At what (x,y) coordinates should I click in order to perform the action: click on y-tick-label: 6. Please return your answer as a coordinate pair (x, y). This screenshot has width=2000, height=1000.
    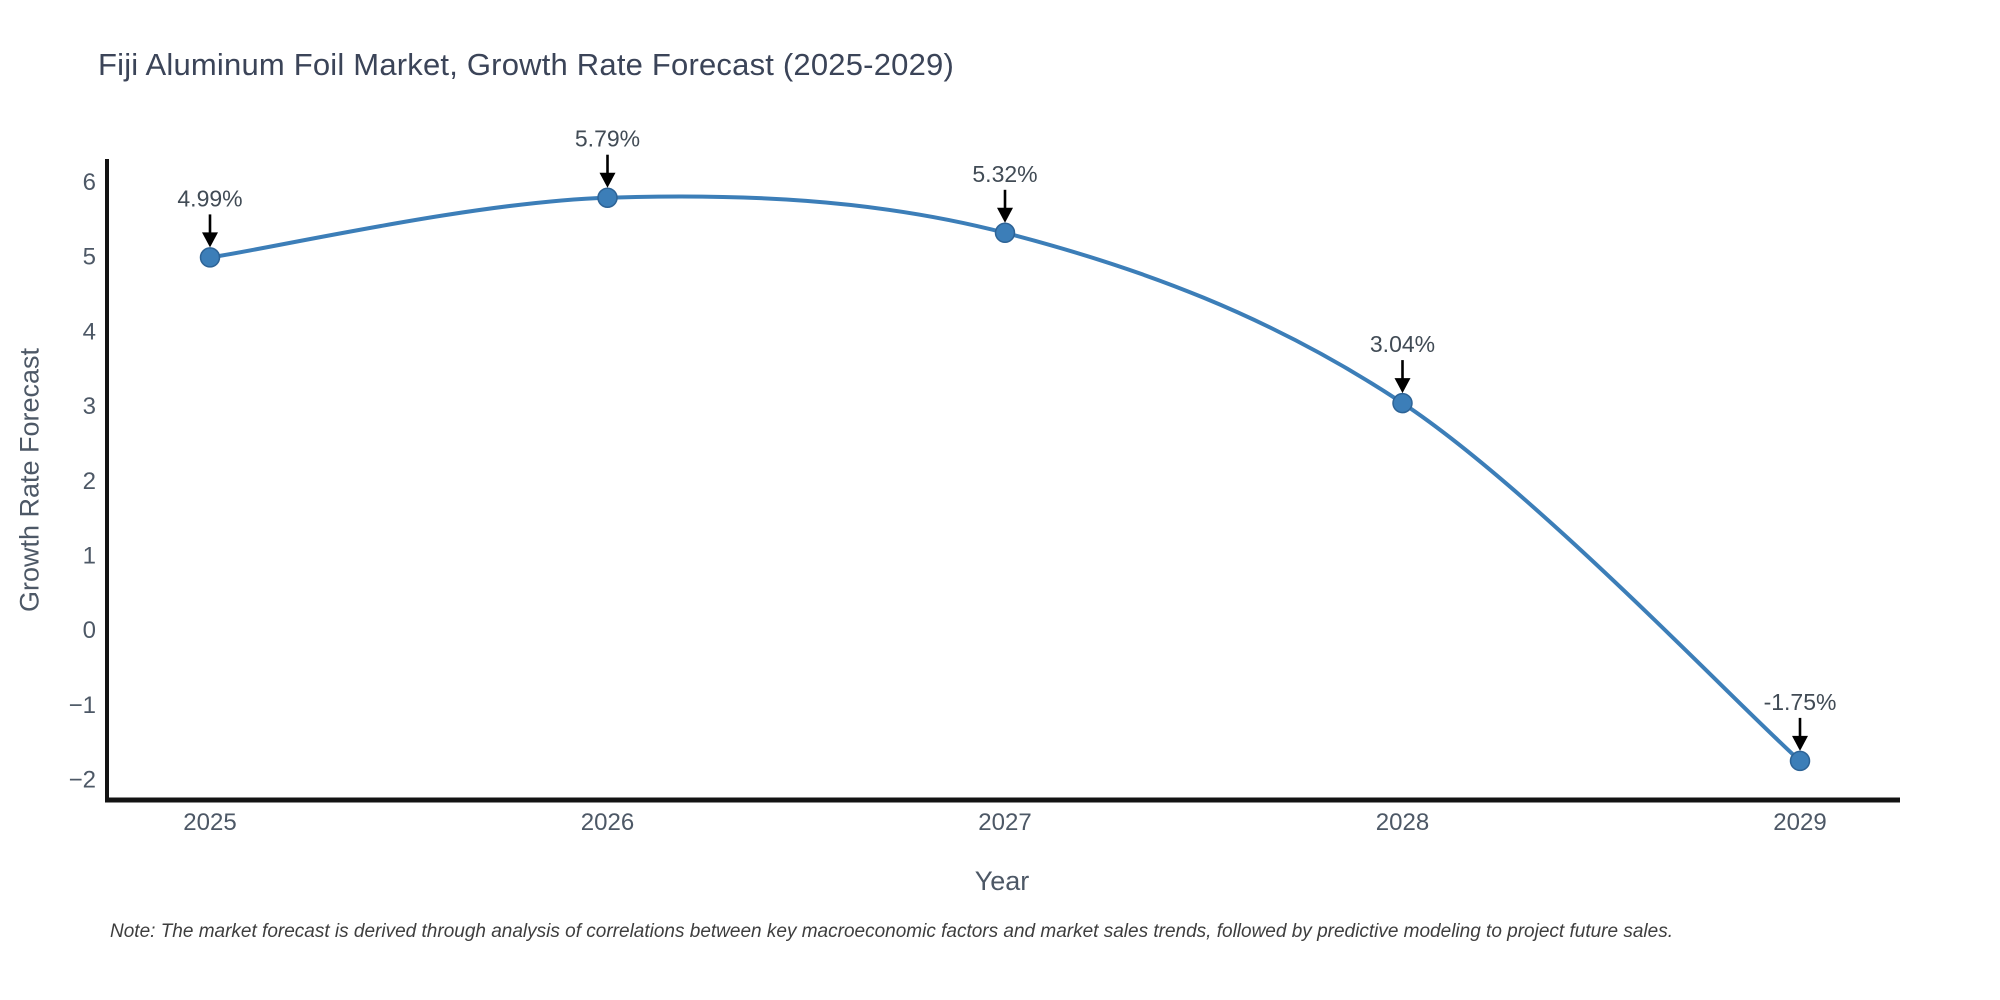
    Looking at the image, I should click on (89, 182).